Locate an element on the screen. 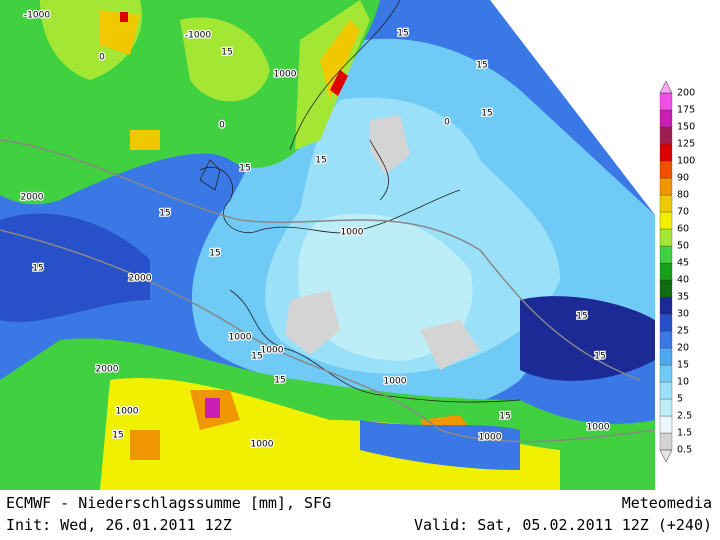  legend-label: 150 is located at coordinates (686, 127).